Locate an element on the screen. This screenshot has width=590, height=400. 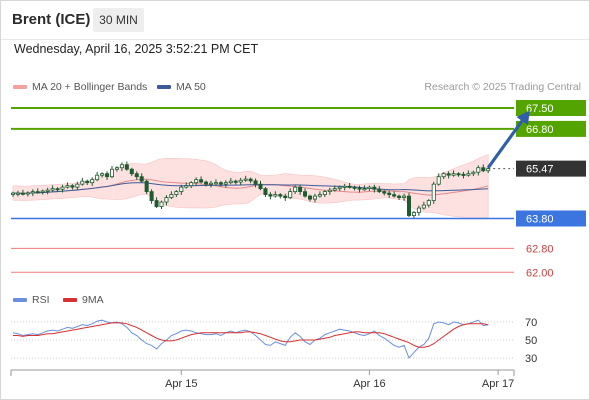
legend-rsi: RSI is located at coordinates (31, 300).